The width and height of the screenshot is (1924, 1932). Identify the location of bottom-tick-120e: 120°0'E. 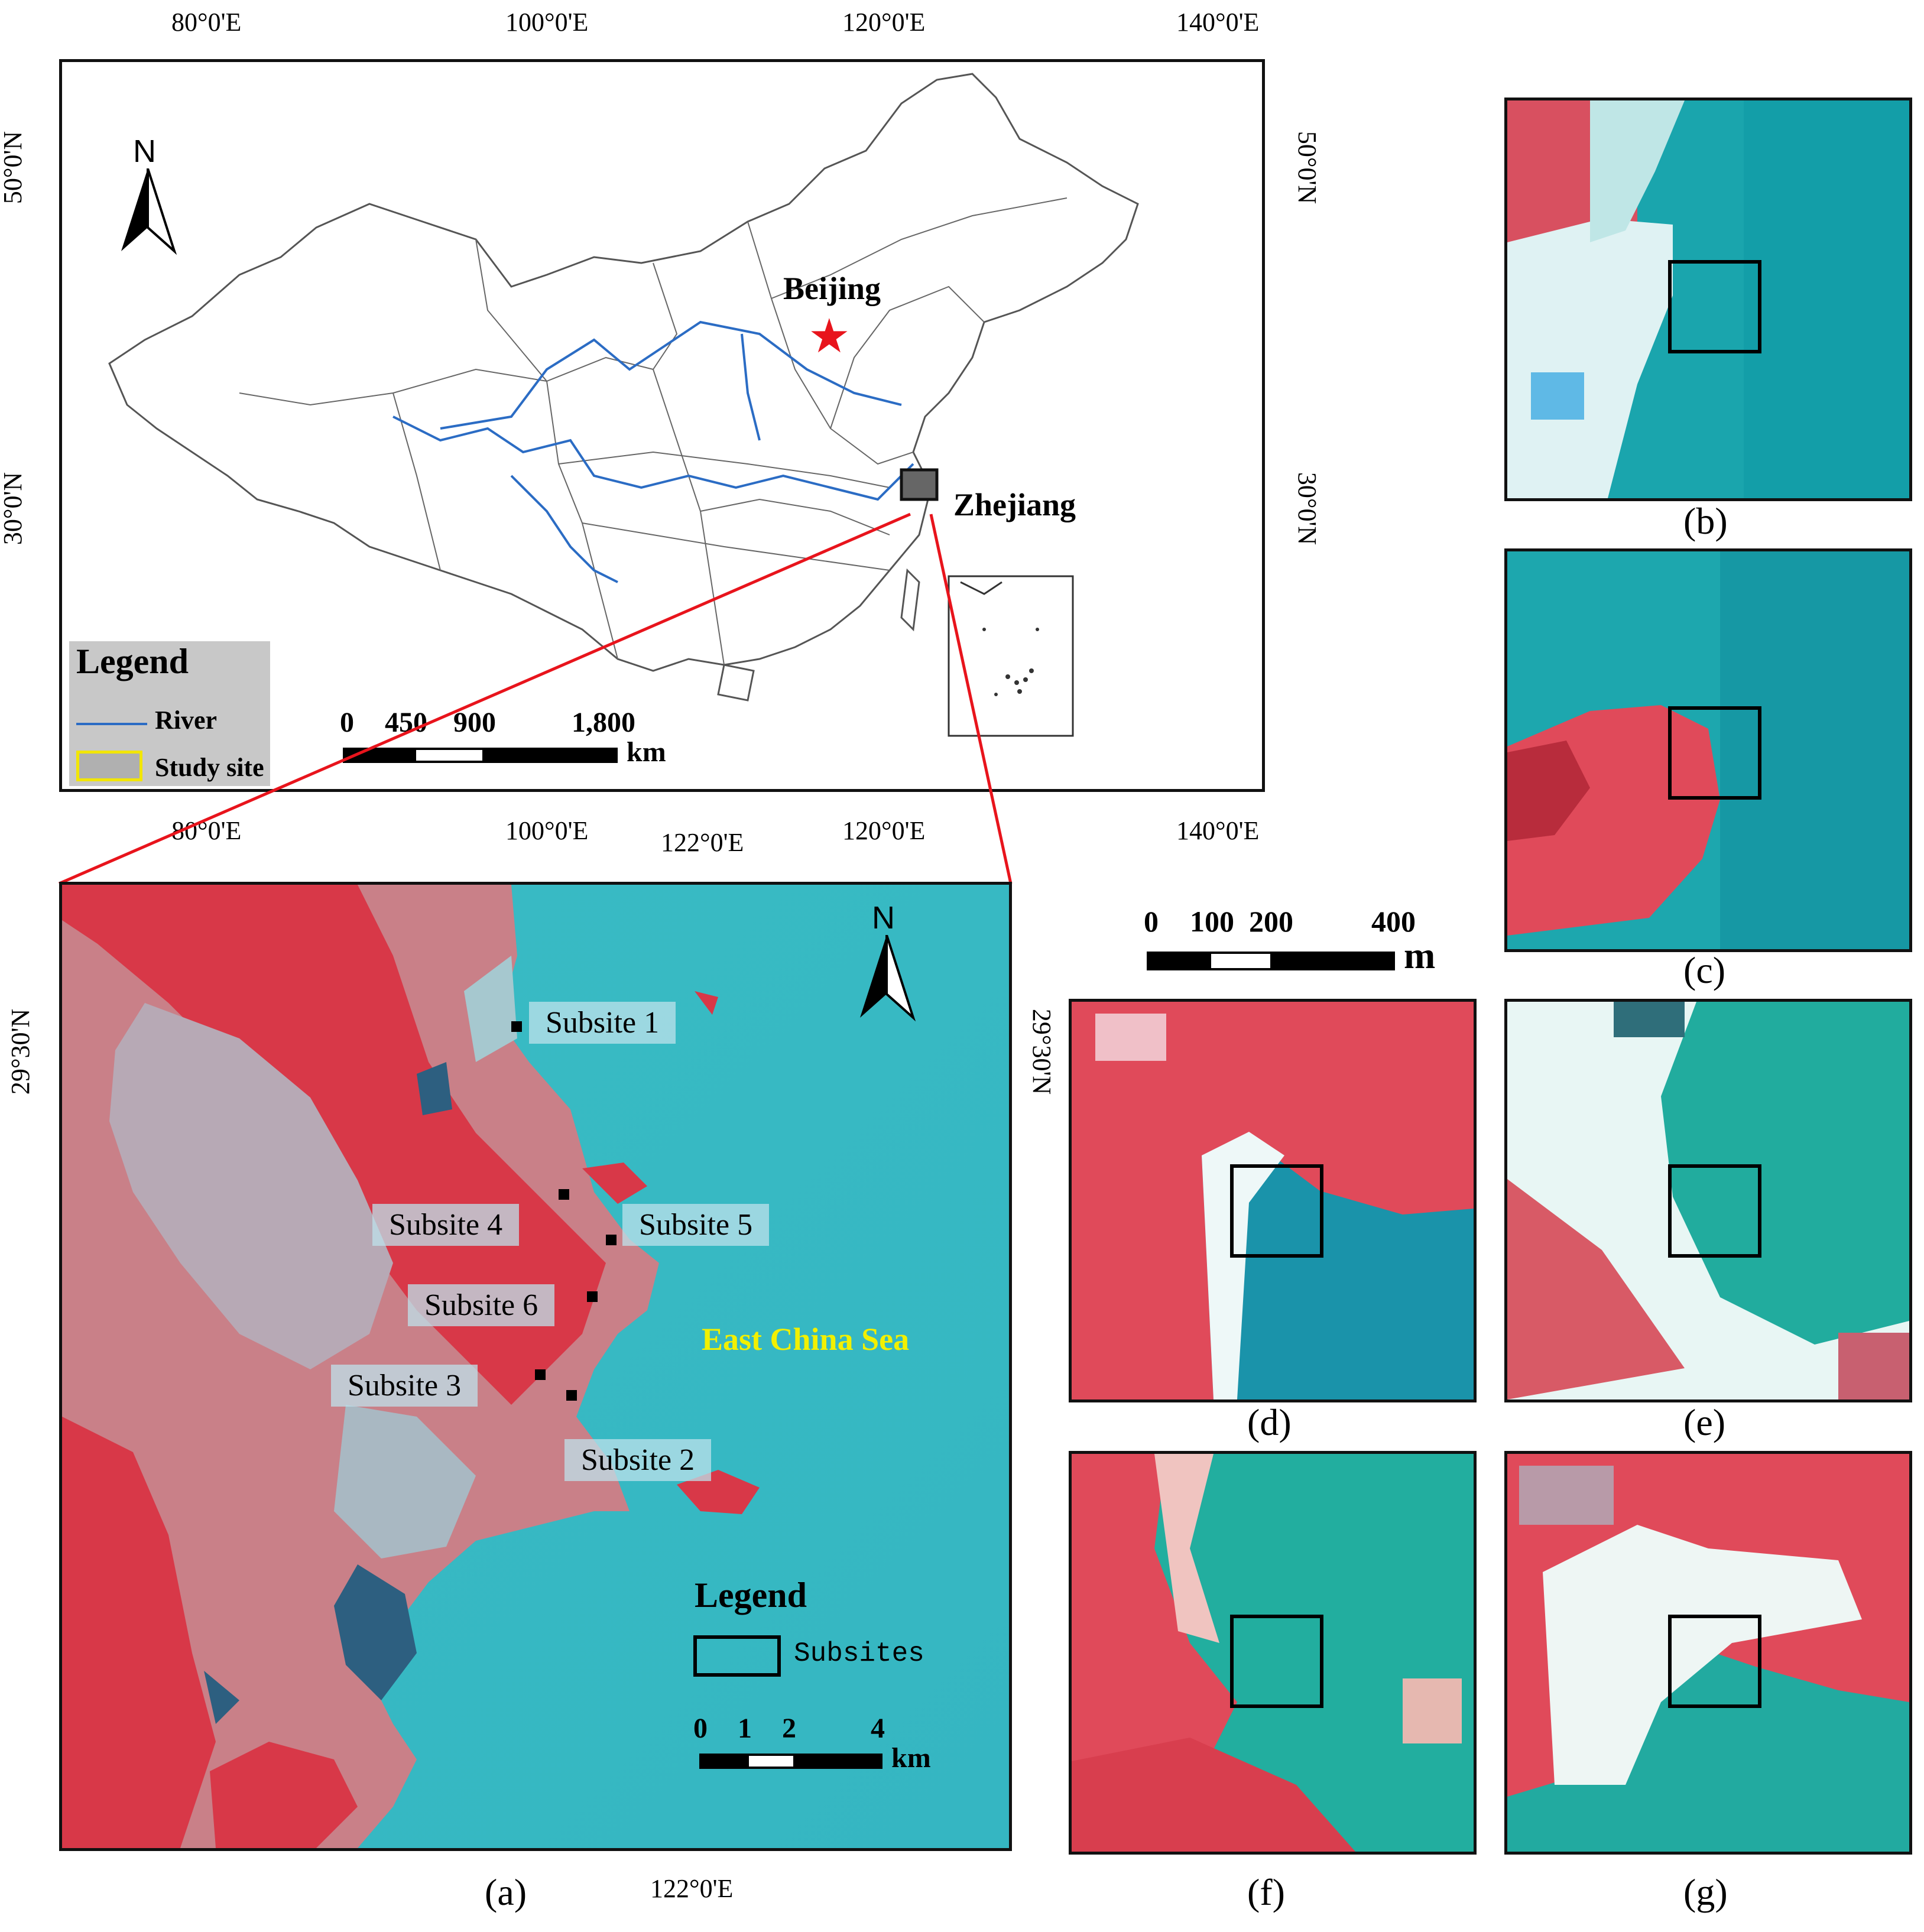
(884, 830).